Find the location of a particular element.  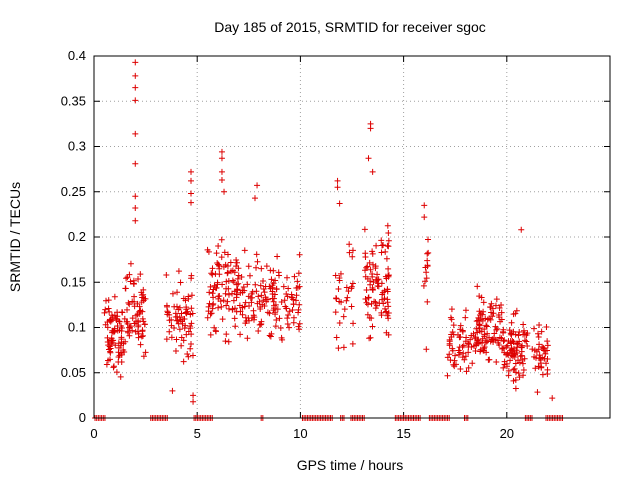

y-tick-label: 0.05 is located at coordinates (73, 372).